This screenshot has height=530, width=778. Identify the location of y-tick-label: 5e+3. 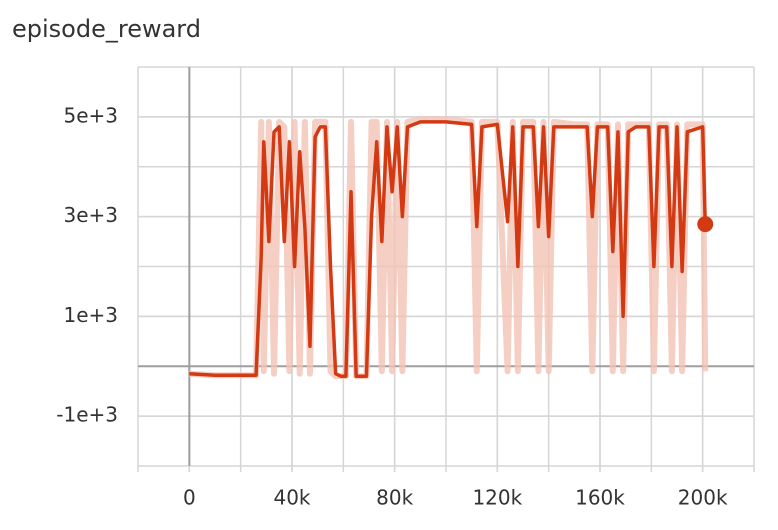
(90, 115).